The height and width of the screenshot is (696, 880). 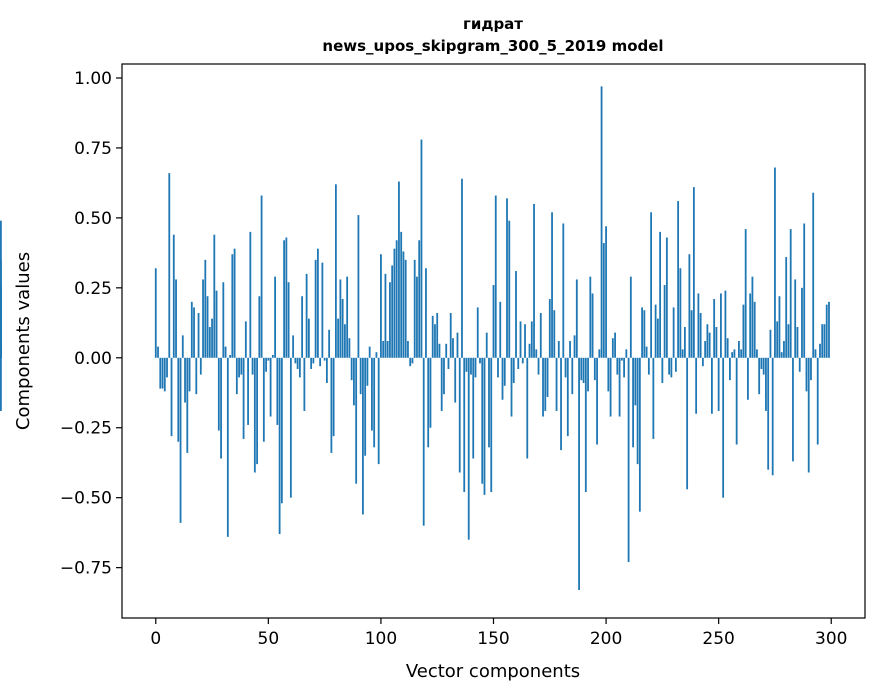 I want to click on x-tick-label: 200, so click(x=606, y=639).